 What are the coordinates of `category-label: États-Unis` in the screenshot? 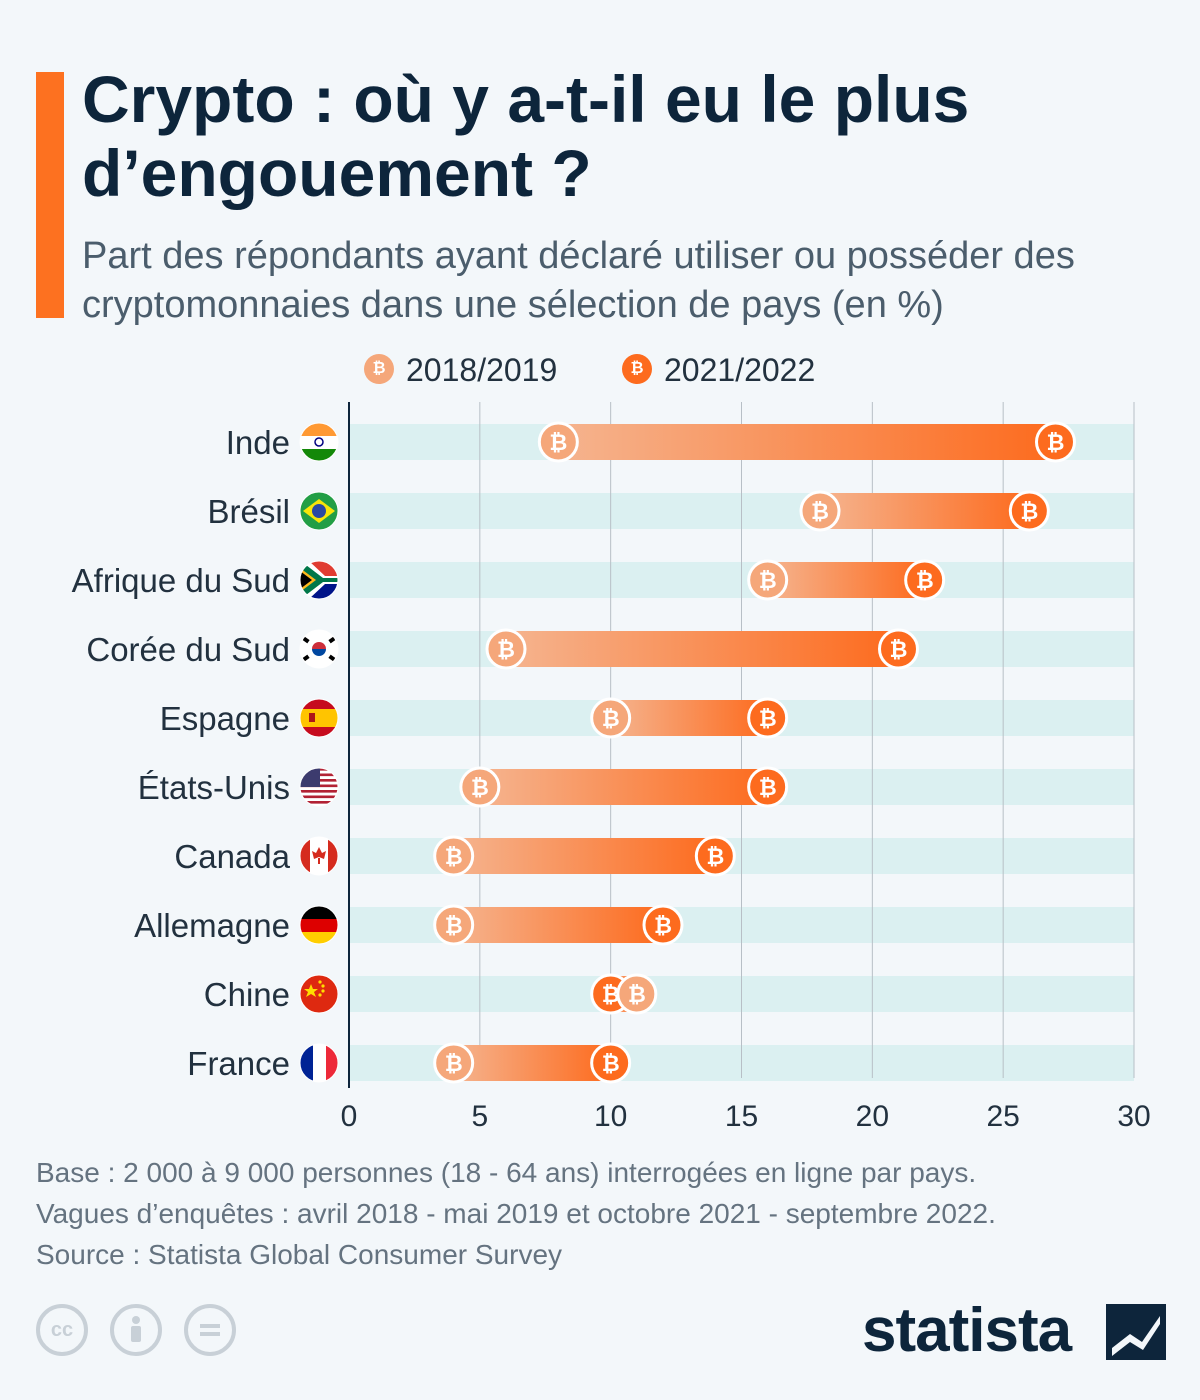 It's located at (214, 787).